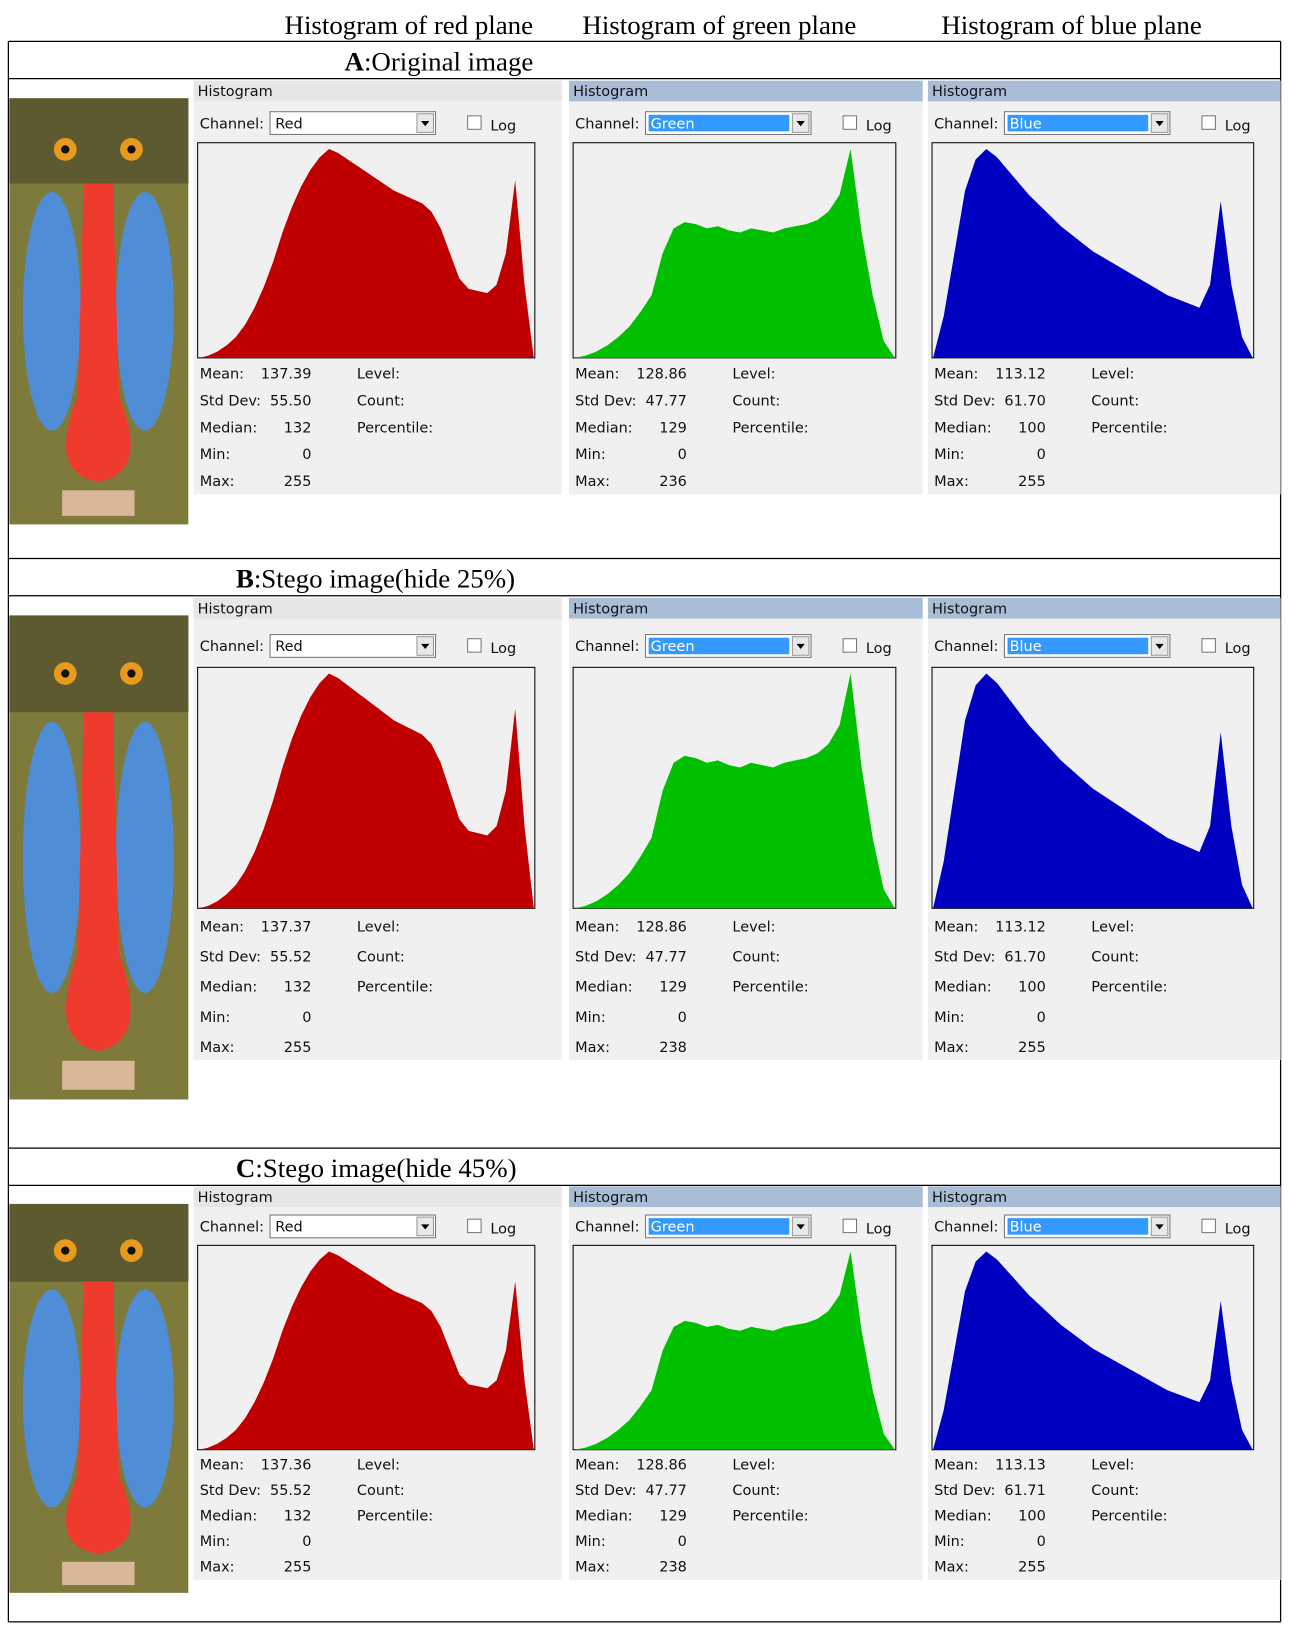 This screenshot has height=1627, width=1290. What do you see at coordinates (661, 1465) in the screenshot?
I see `stat-value: 128.86` at bounding box center [661, 1465].